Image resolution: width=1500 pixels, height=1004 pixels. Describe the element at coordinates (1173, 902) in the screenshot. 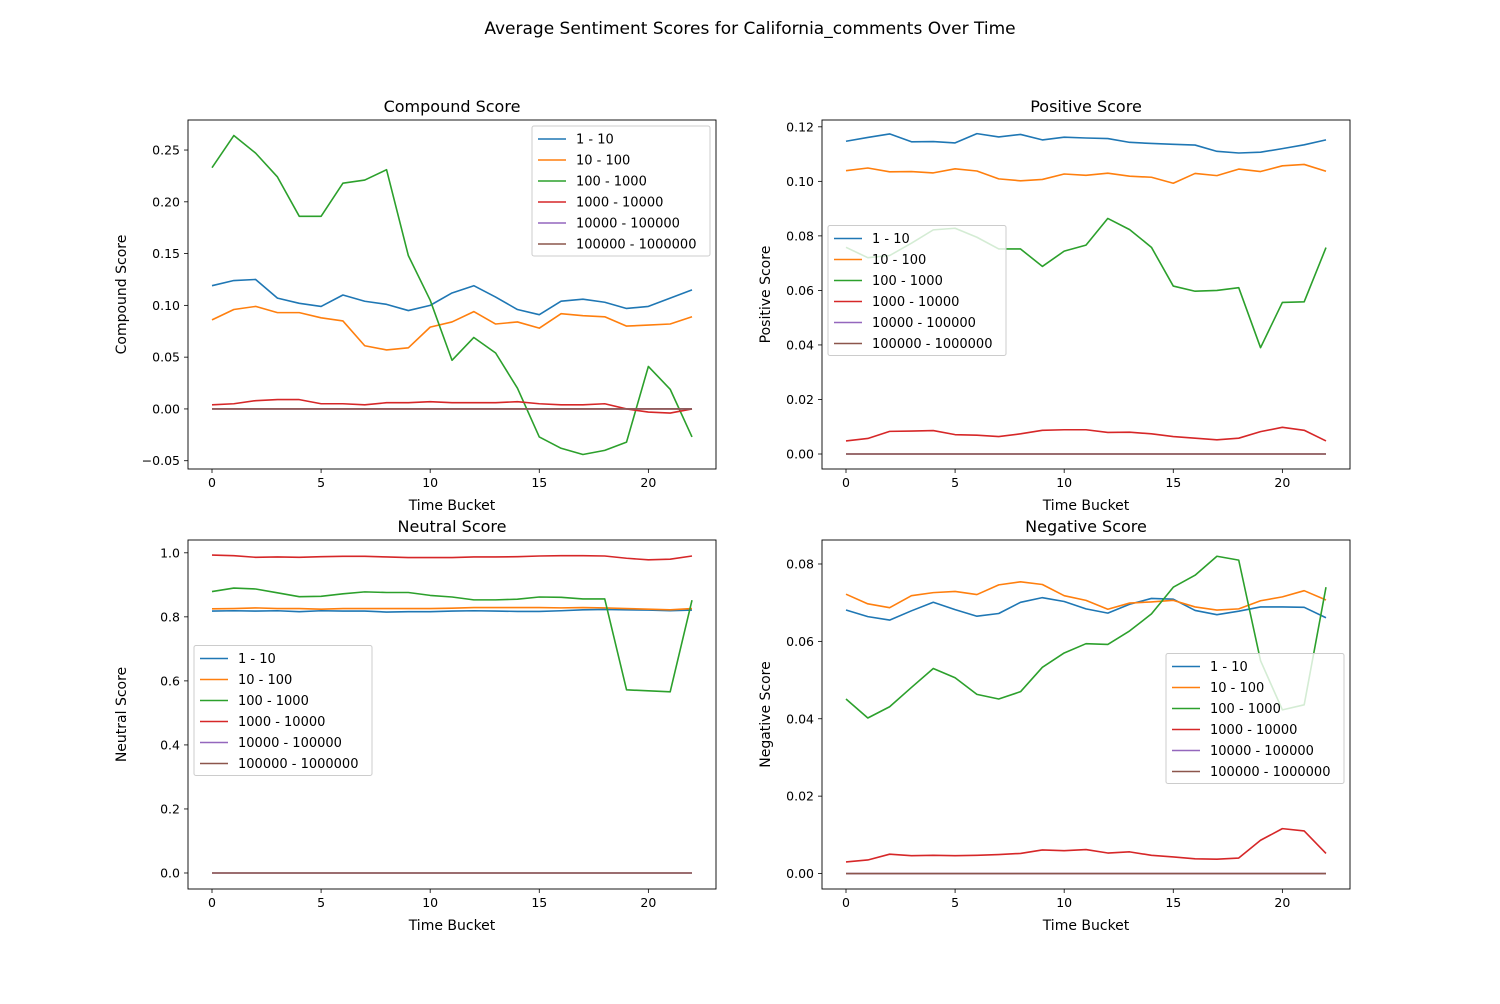

I see `negative-score-x-tick-label: 15` at that location.